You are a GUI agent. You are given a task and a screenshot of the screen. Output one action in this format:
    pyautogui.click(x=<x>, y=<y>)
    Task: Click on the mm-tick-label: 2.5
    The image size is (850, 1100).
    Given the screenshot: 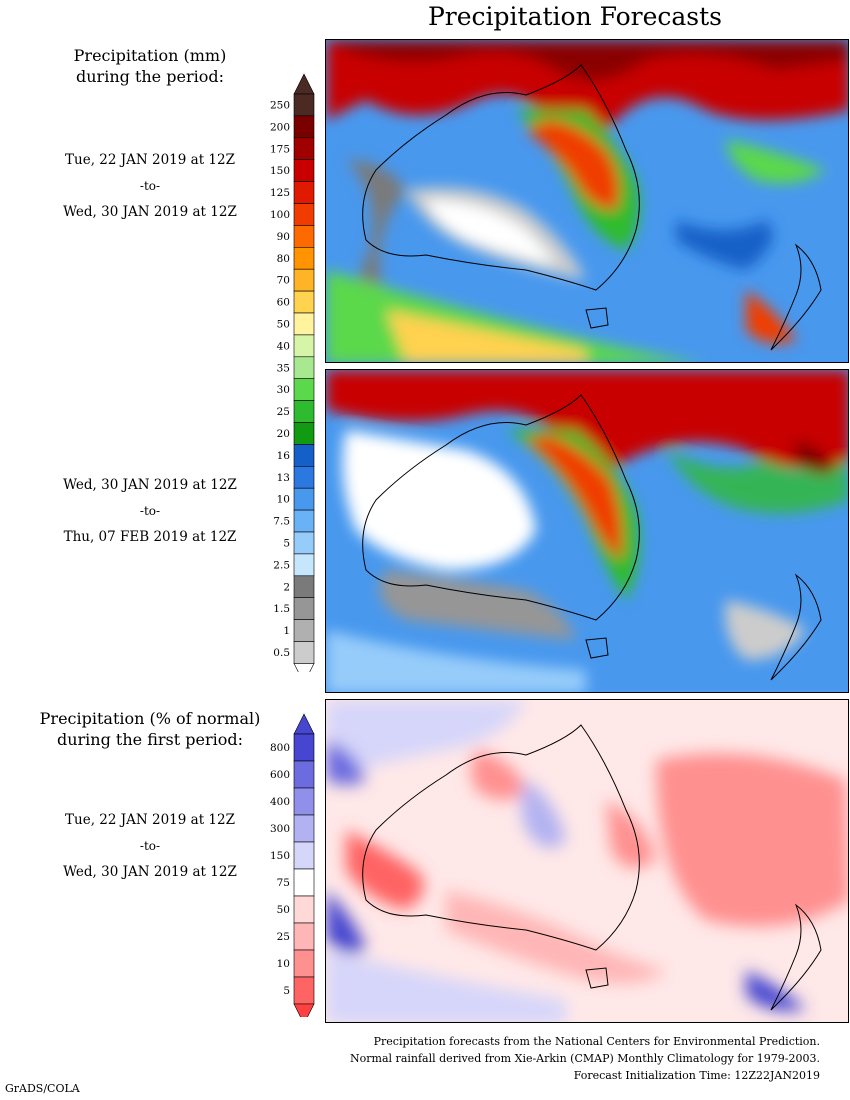 What is the action you would take?
    pyautogui.click(x=281, y=565)
    